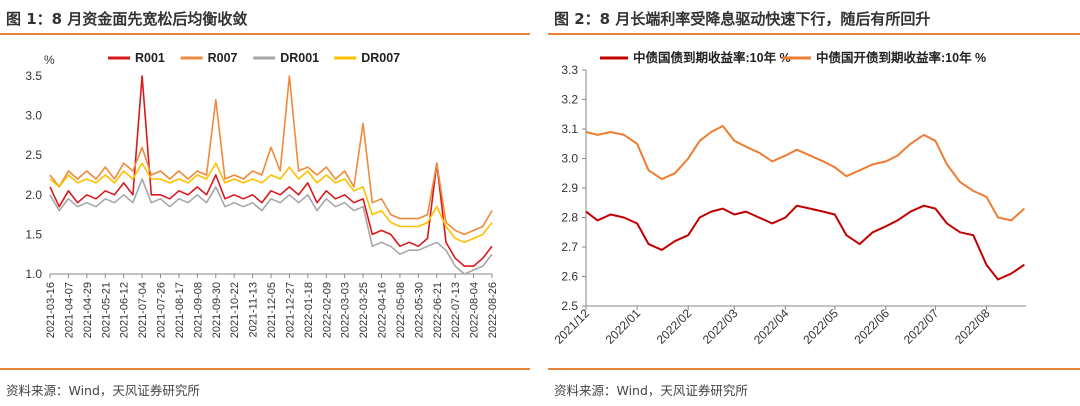 The height and width of the screenshot is (406, 1080). What do you see at coordinates (569, 218) in the screenshot?
I see `y-tick-label: 2.8` at bounding box center [569, 218].